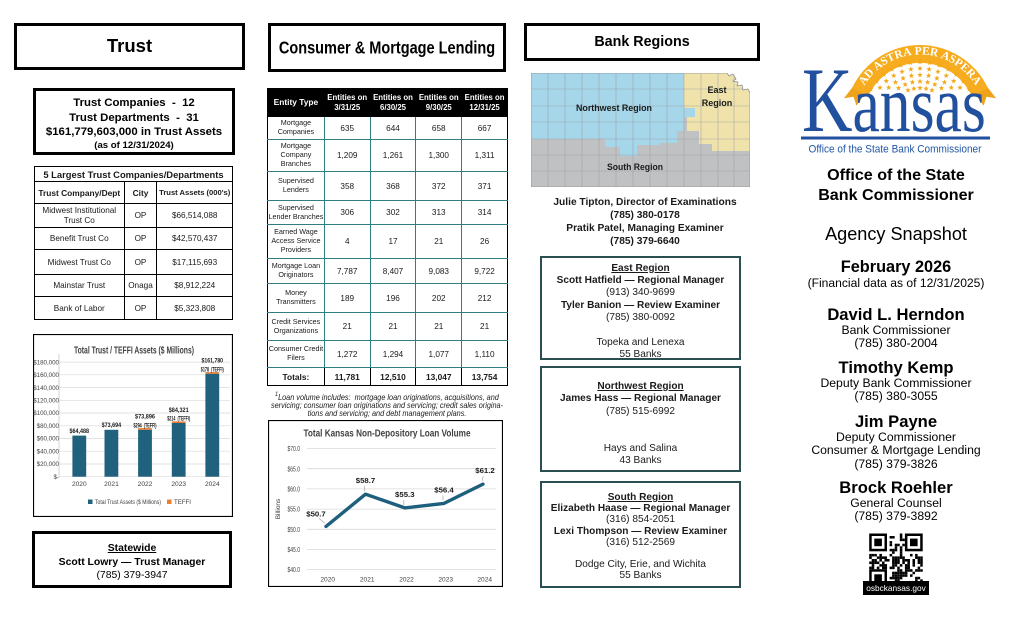  Describe the element at coordinates (894, 100) in the screenshot. I see `svg-text: Kansas` at that location.